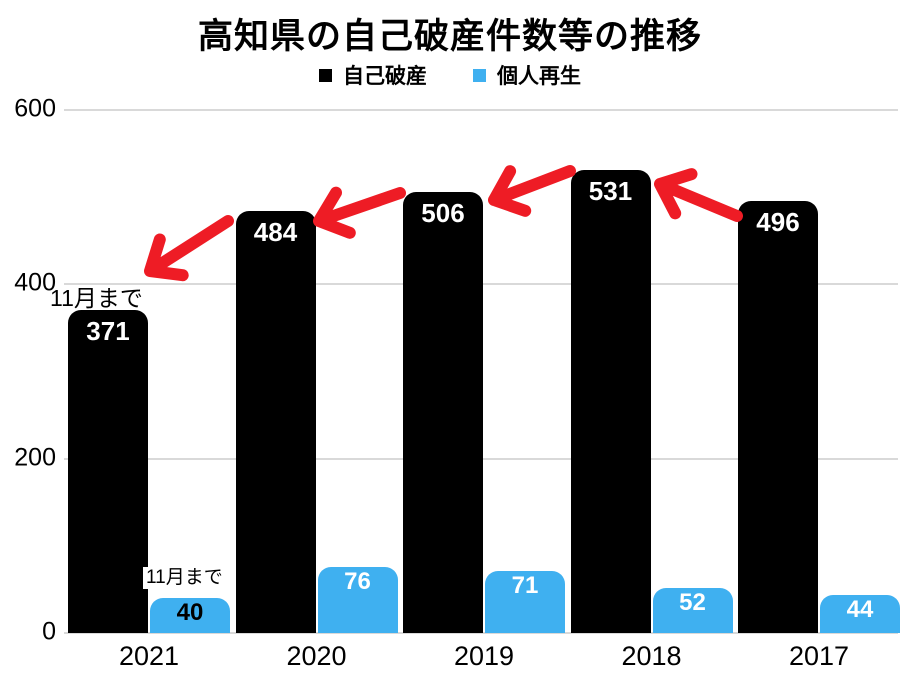 The image size is (900, 675). Describe the element at coordinates (860, 609) in the screenshot. I see `bar-value-label-2017-個人再生: 44` at that location.